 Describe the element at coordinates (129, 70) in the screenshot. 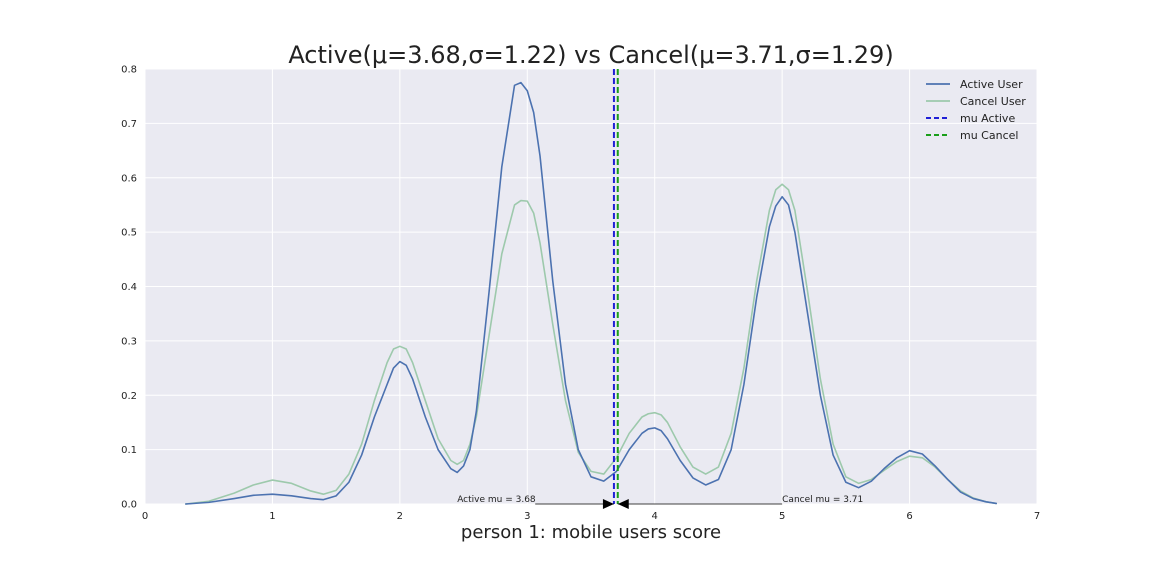

I see `y-tick-label: 0.8` at that location.